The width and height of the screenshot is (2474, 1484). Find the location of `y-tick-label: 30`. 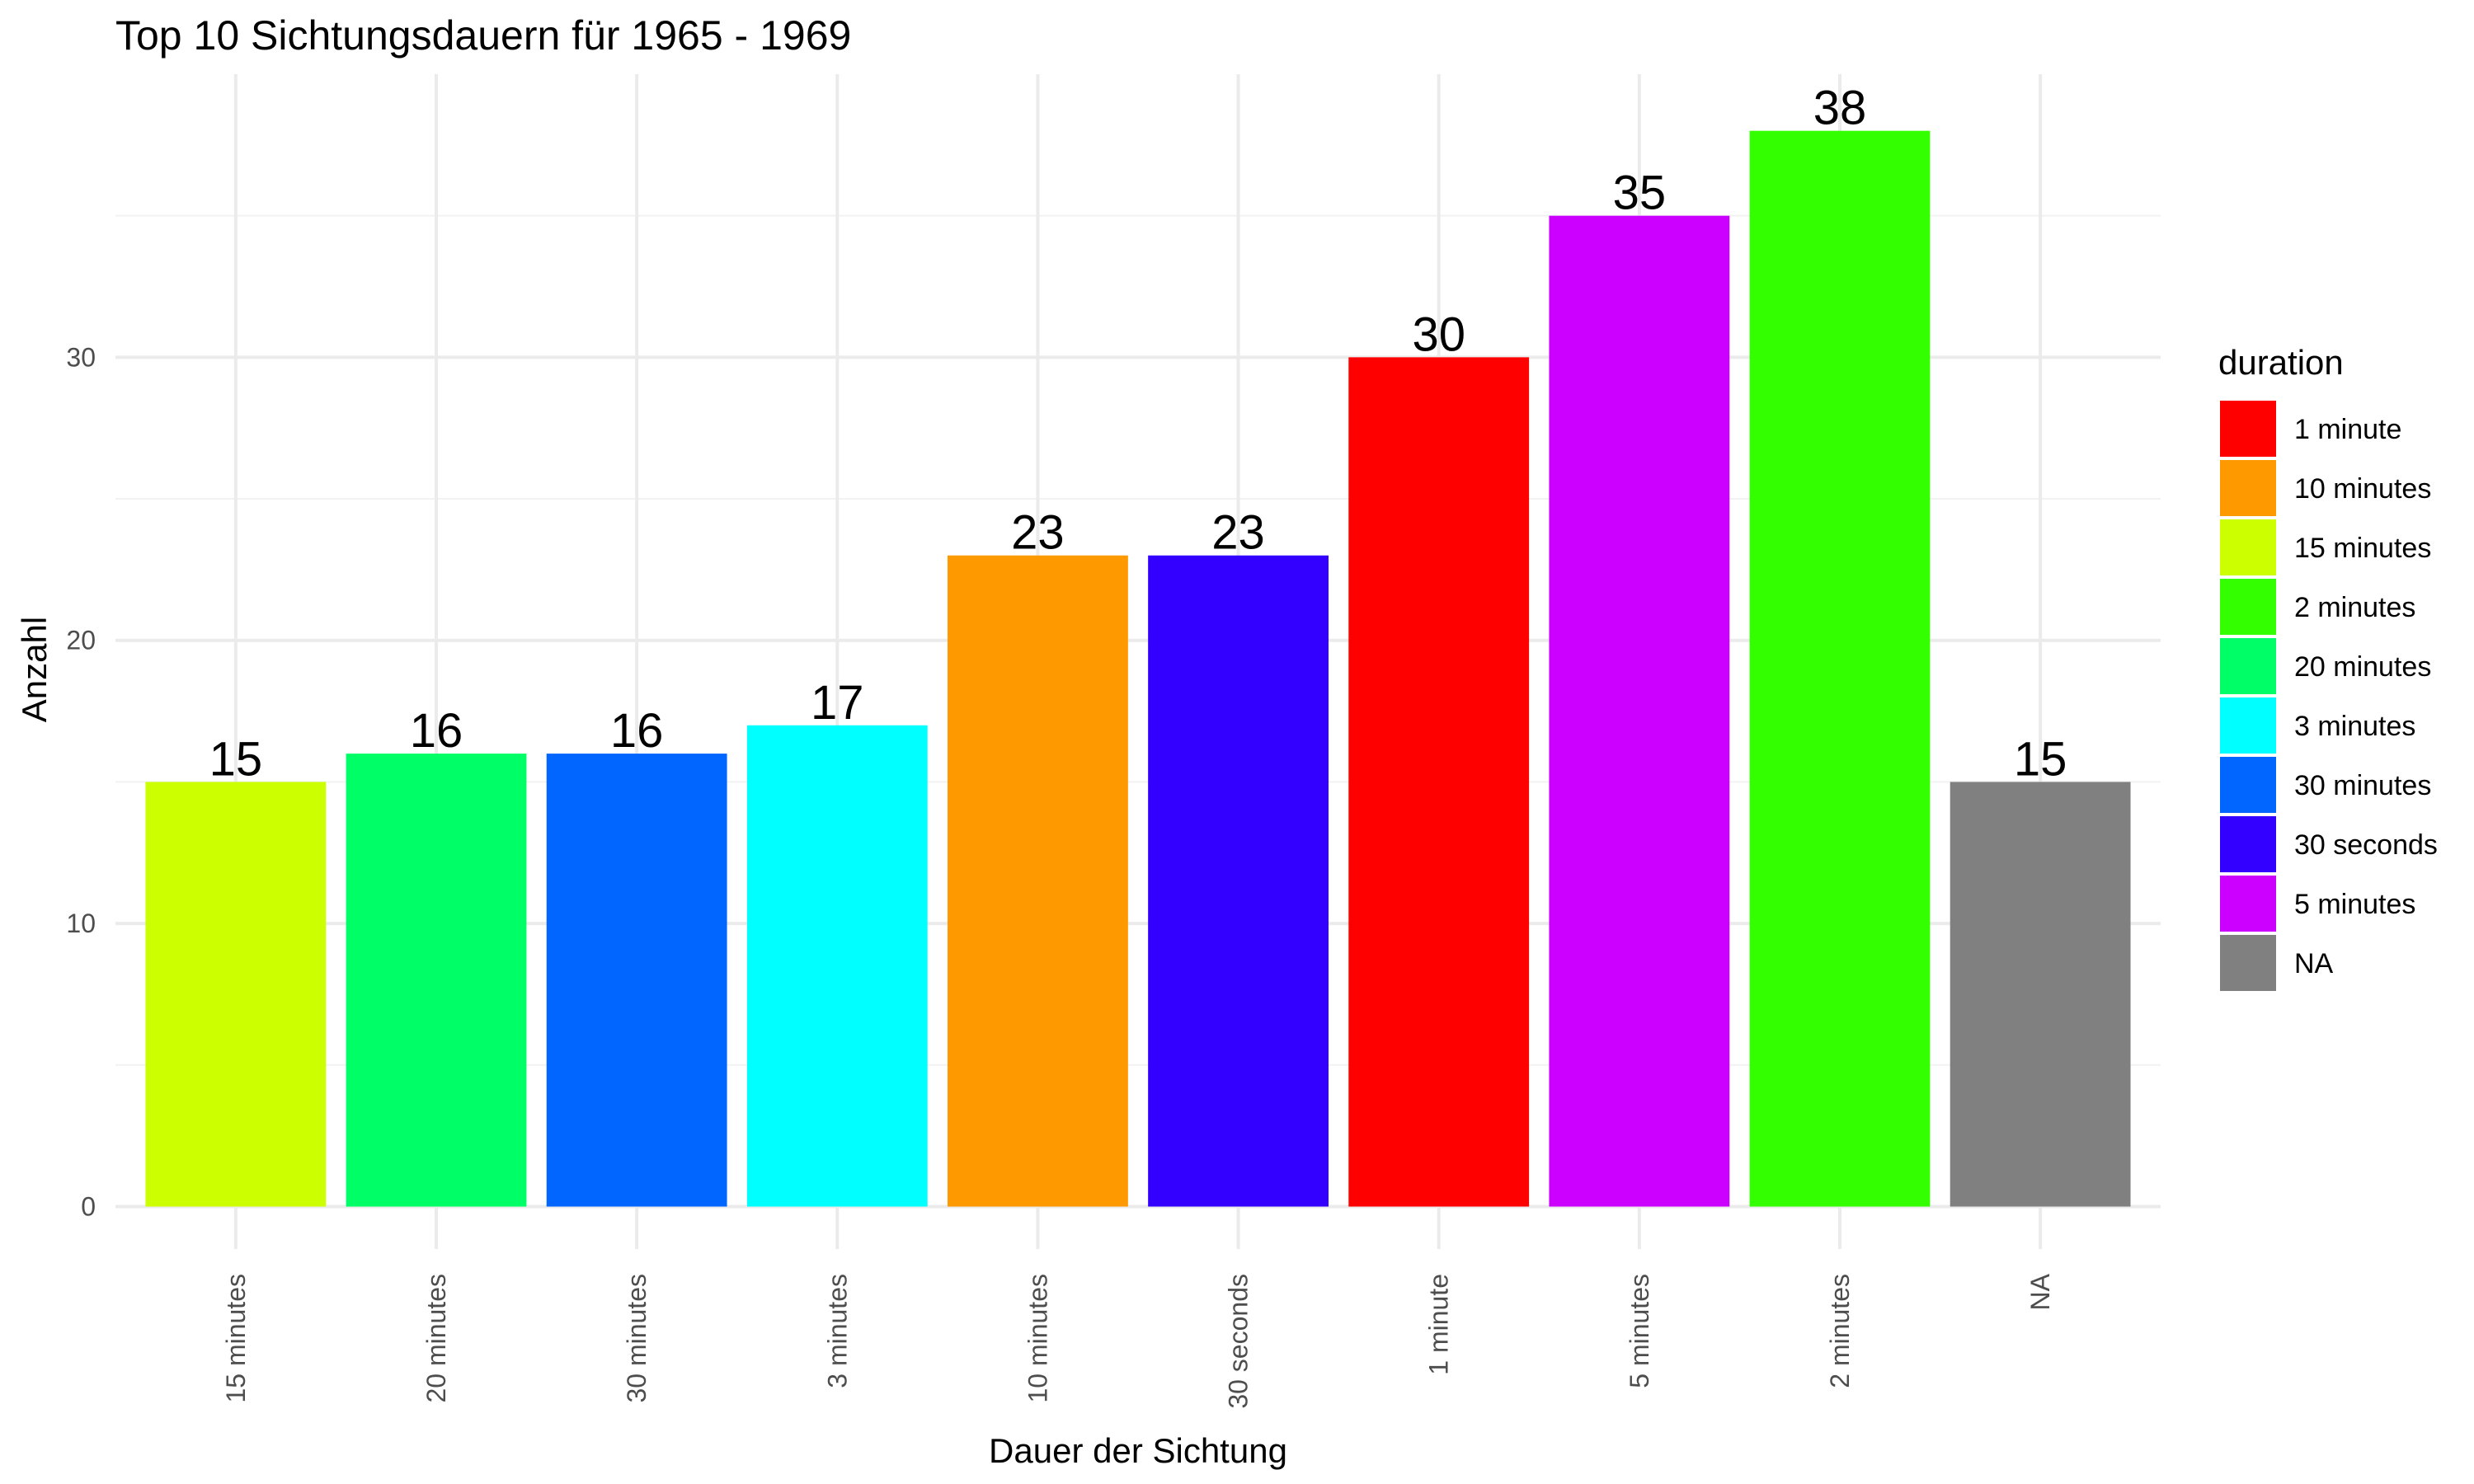

y-tick-label: 30 is located at coordinates (81, 357).